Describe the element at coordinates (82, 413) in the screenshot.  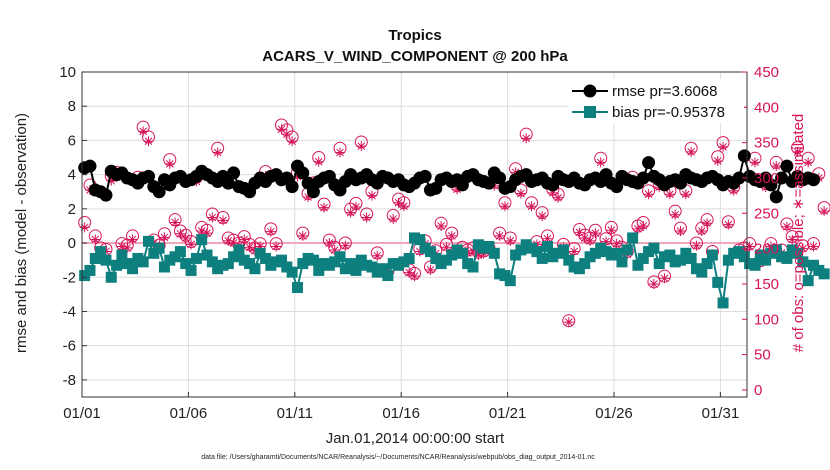
I see `x-tick-label: 01/01` at that location.